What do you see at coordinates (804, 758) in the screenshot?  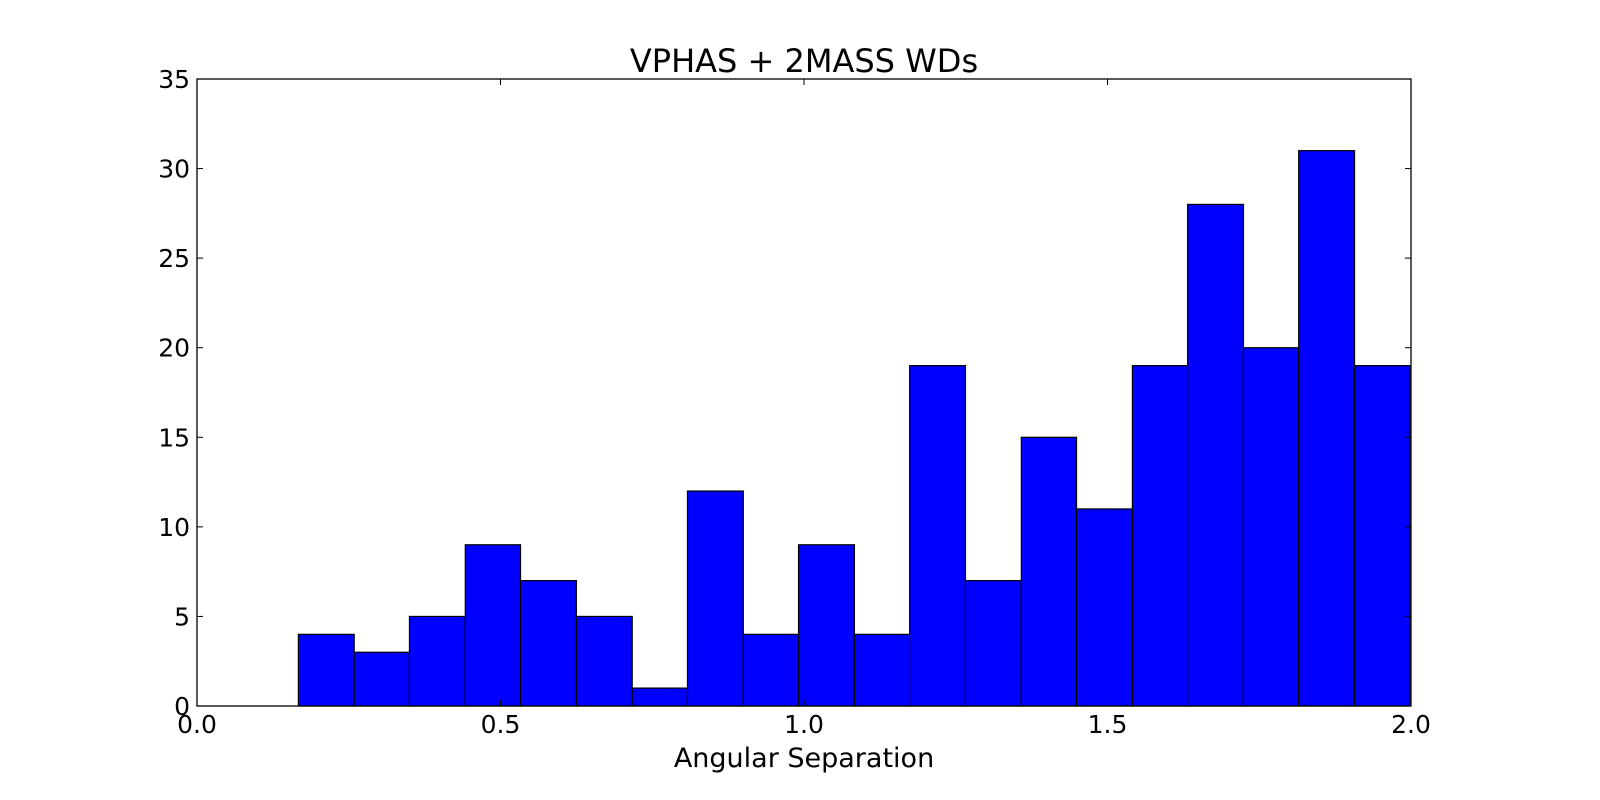 I see `x-axis-label: Angular Separation` at bounding box center [804, 758].